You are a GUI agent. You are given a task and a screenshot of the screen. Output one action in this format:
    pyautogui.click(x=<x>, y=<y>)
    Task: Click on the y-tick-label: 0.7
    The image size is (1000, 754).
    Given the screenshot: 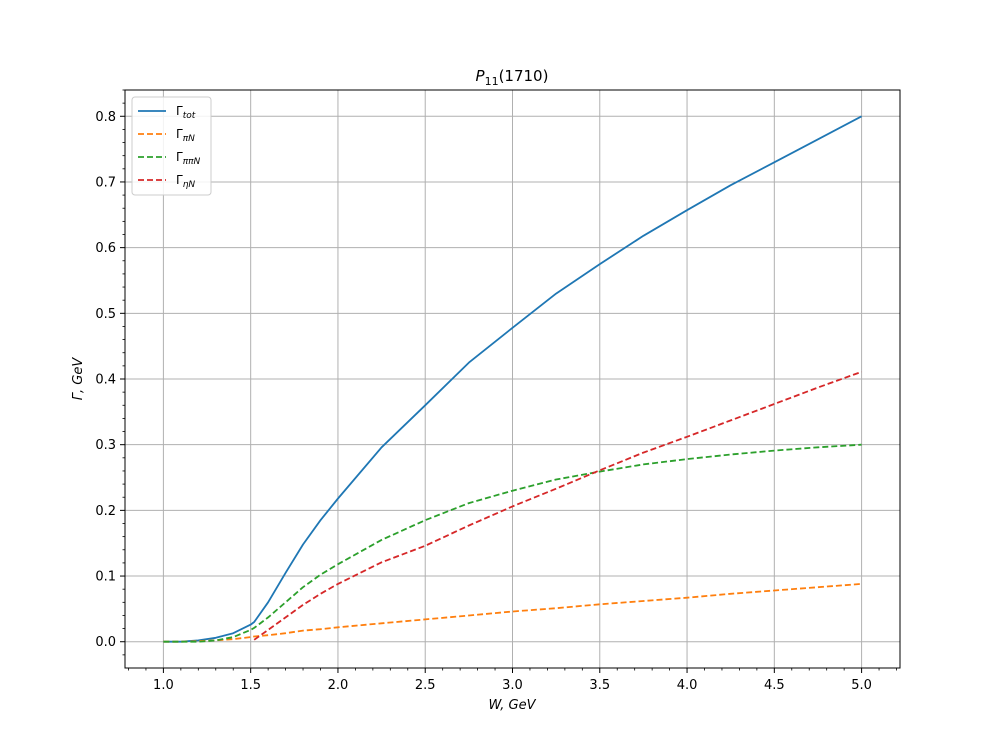 What is the action you would take?
    pyautogui.click(x=105, y=182)
    